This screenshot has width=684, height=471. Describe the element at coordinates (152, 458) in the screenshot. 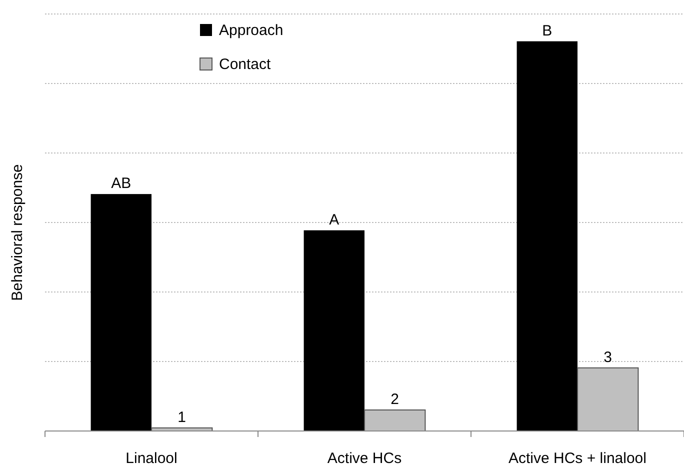

I see `x-tick-label: Linalool` at that location.